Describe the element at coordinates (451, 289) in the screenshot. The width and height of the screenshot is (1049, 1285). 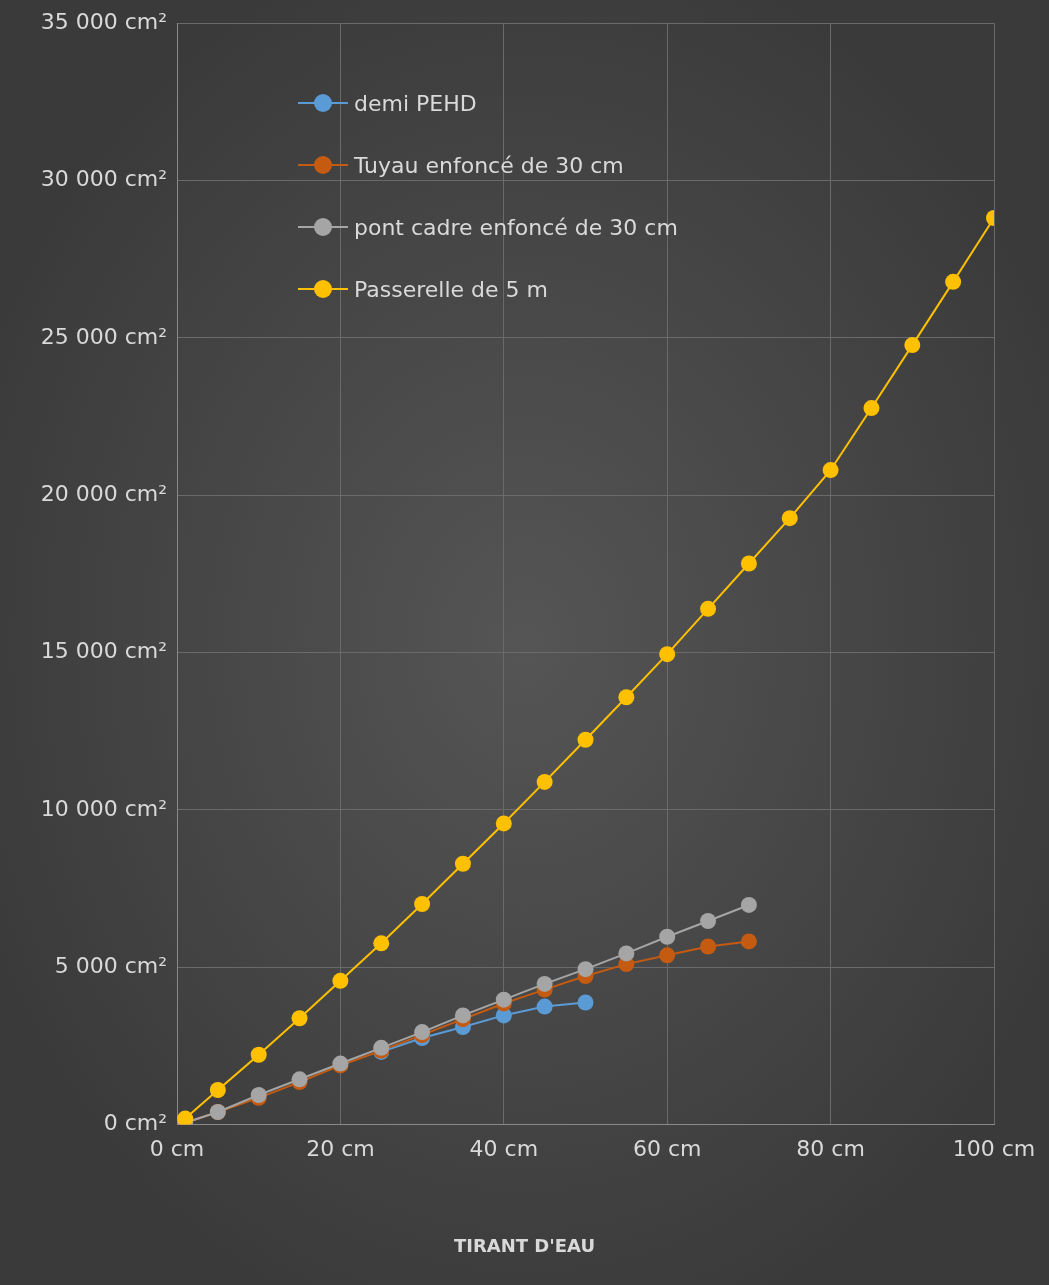
I see `legend-label: Passerelle de 5 m` at that location.